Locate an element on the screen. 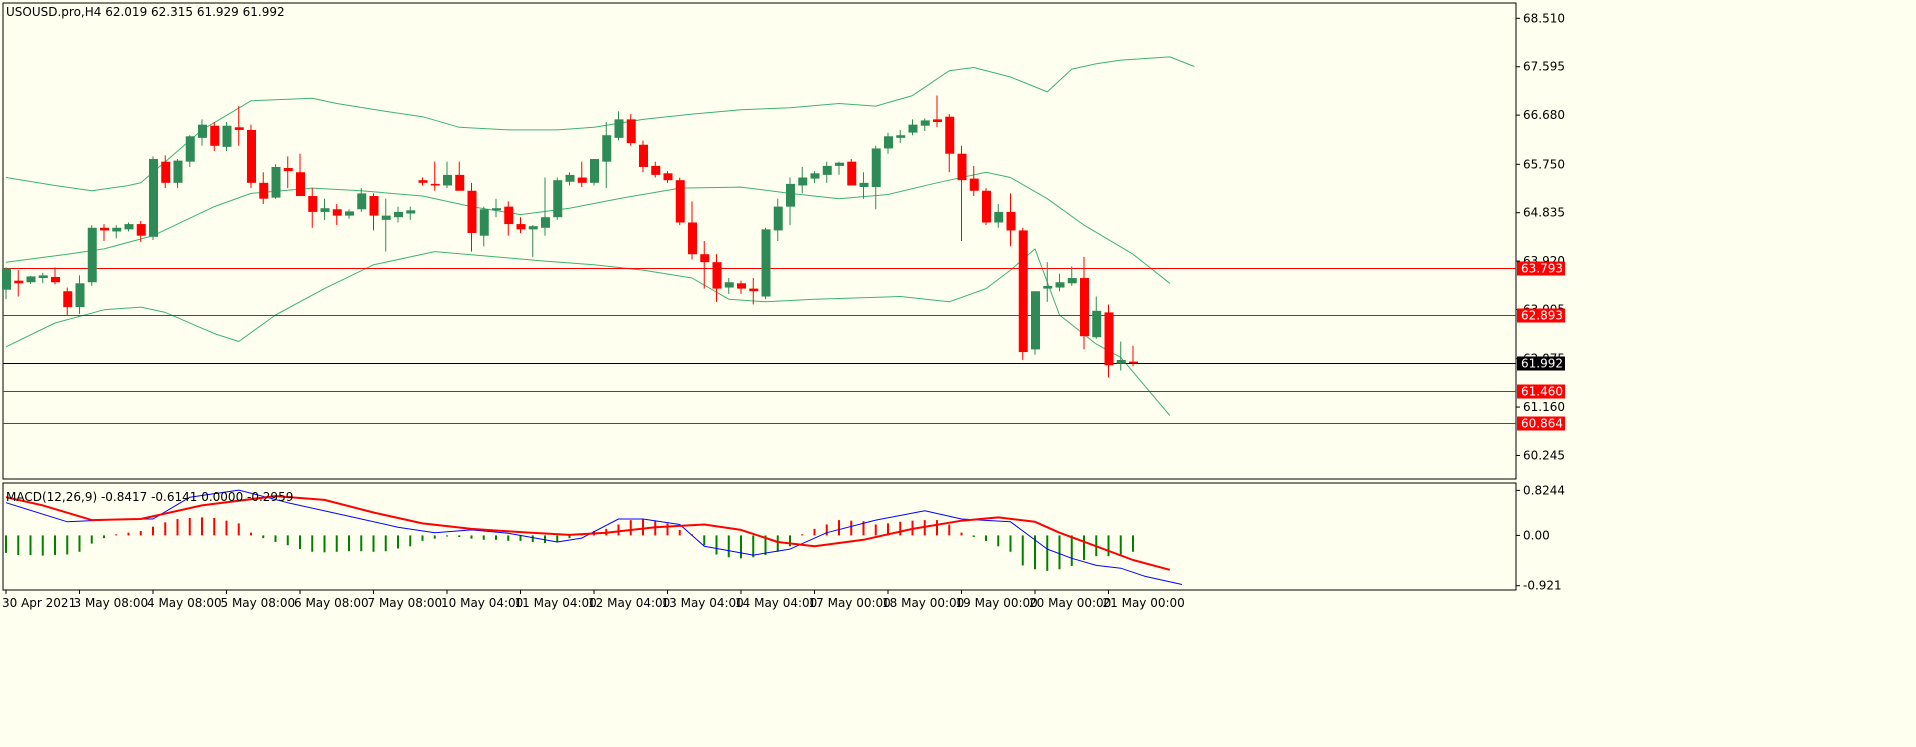 The height and width of the screenshot is (747, 1916). bollinger-lower-line is located at coordinates (588, 332).